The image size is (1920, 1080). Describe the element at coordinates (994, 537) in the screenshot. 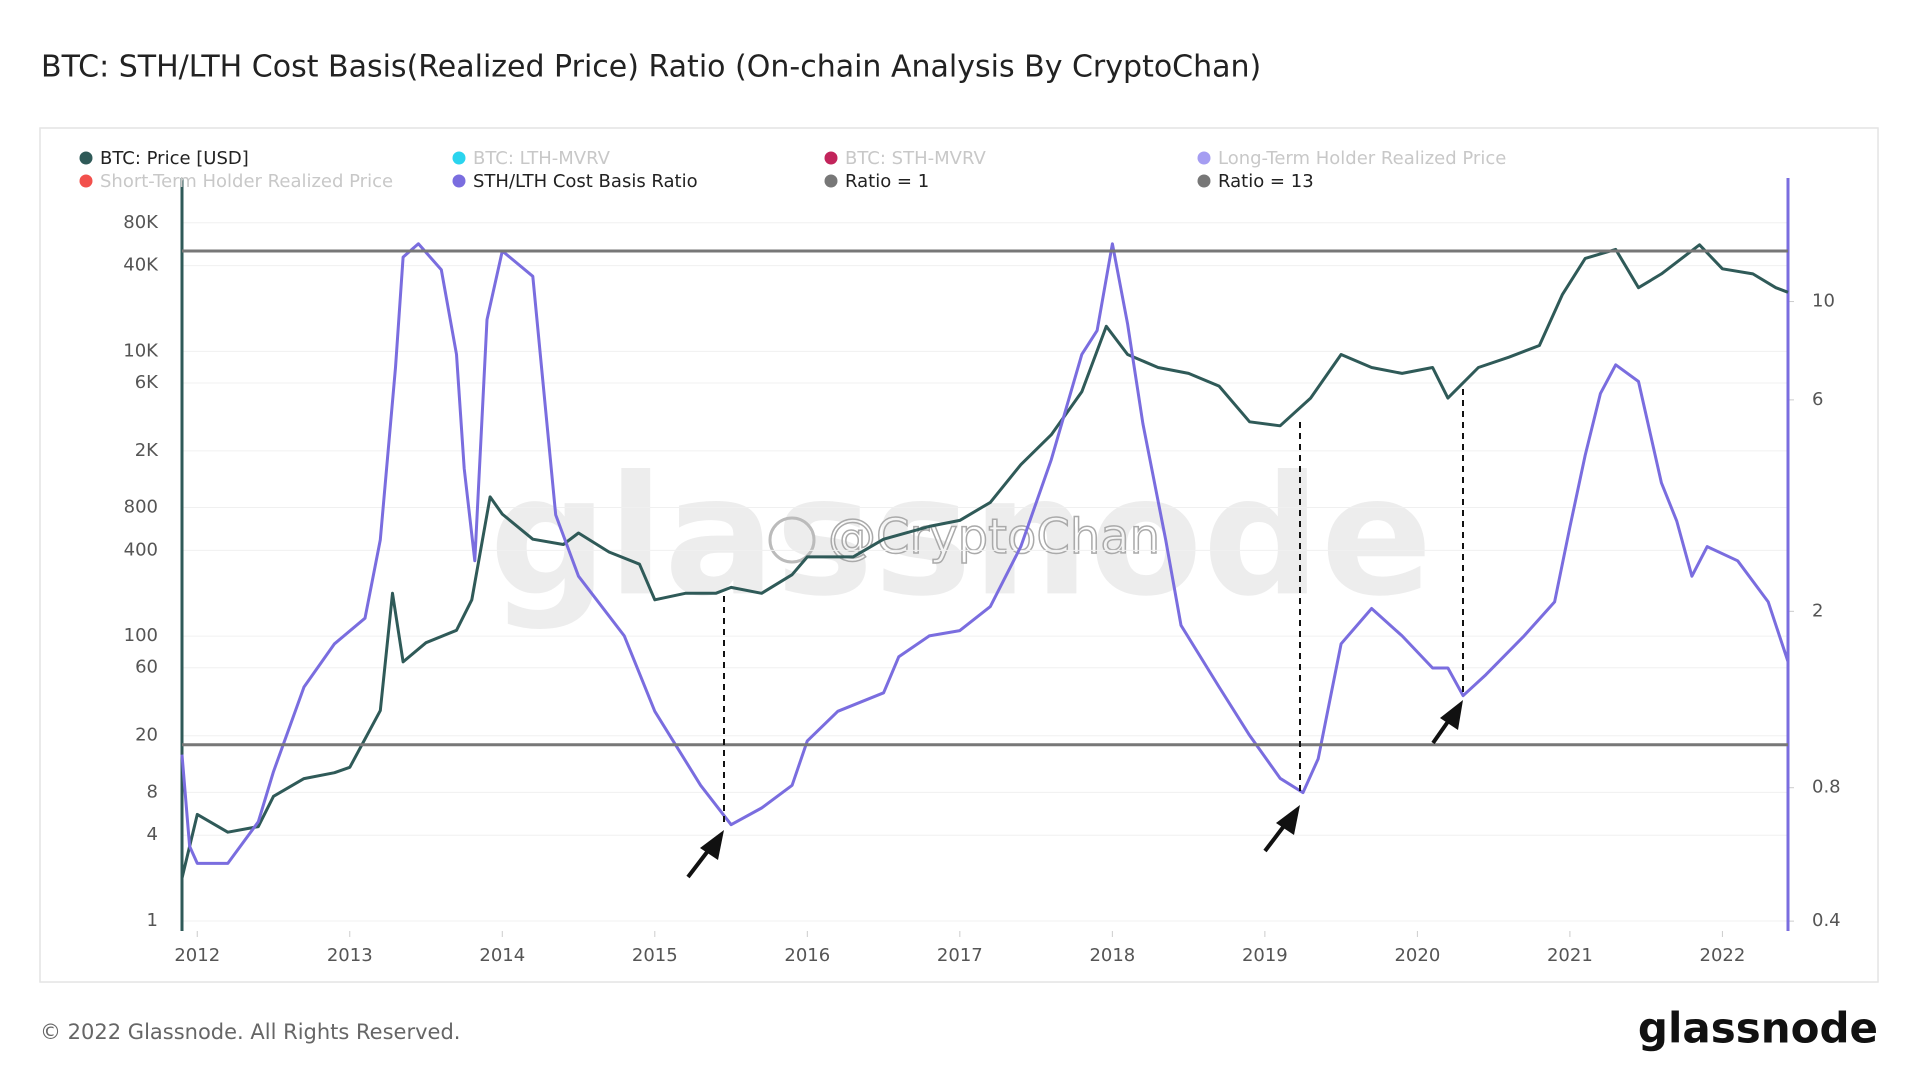

I see `watermark-author: @CryptoChan` at that location.